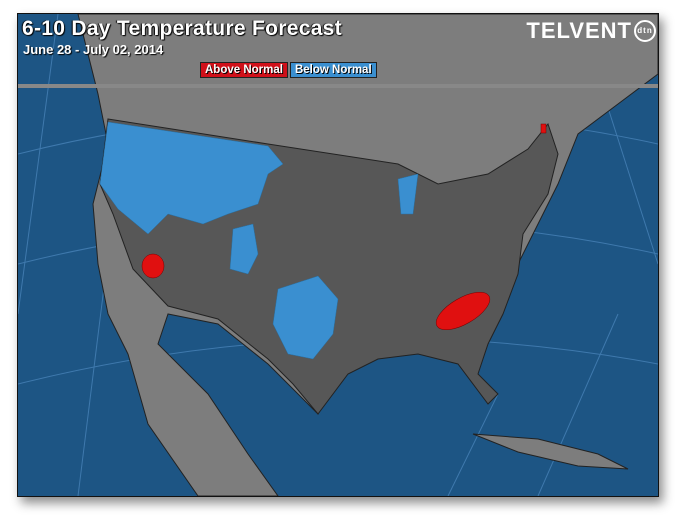 This screenshot has height=532, width=692. I want to click on dtn-badge-icon: dtn, so click(645, 31).